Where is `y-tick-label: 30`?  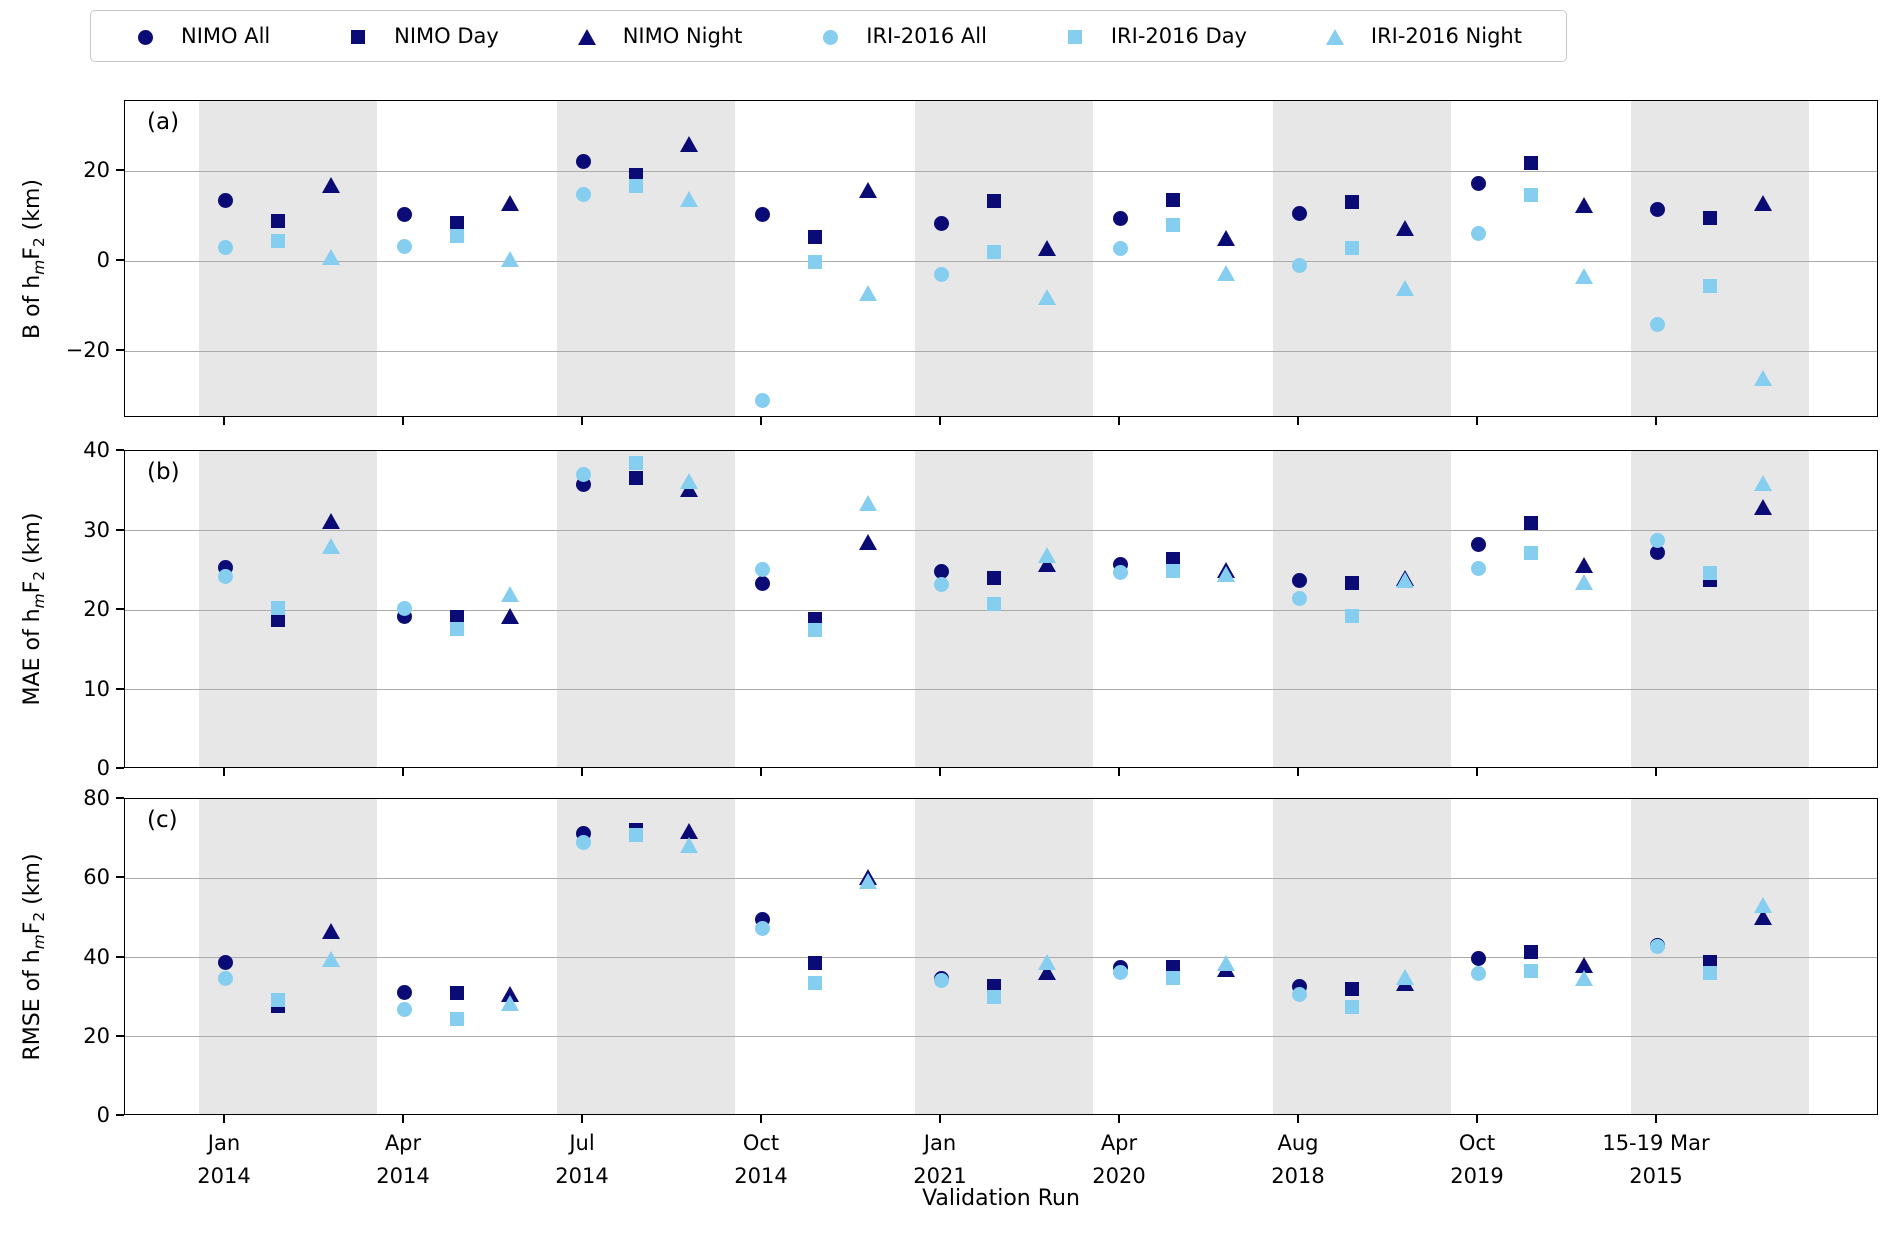
y-tick-label: 30 is located at coordinates (96, 529).